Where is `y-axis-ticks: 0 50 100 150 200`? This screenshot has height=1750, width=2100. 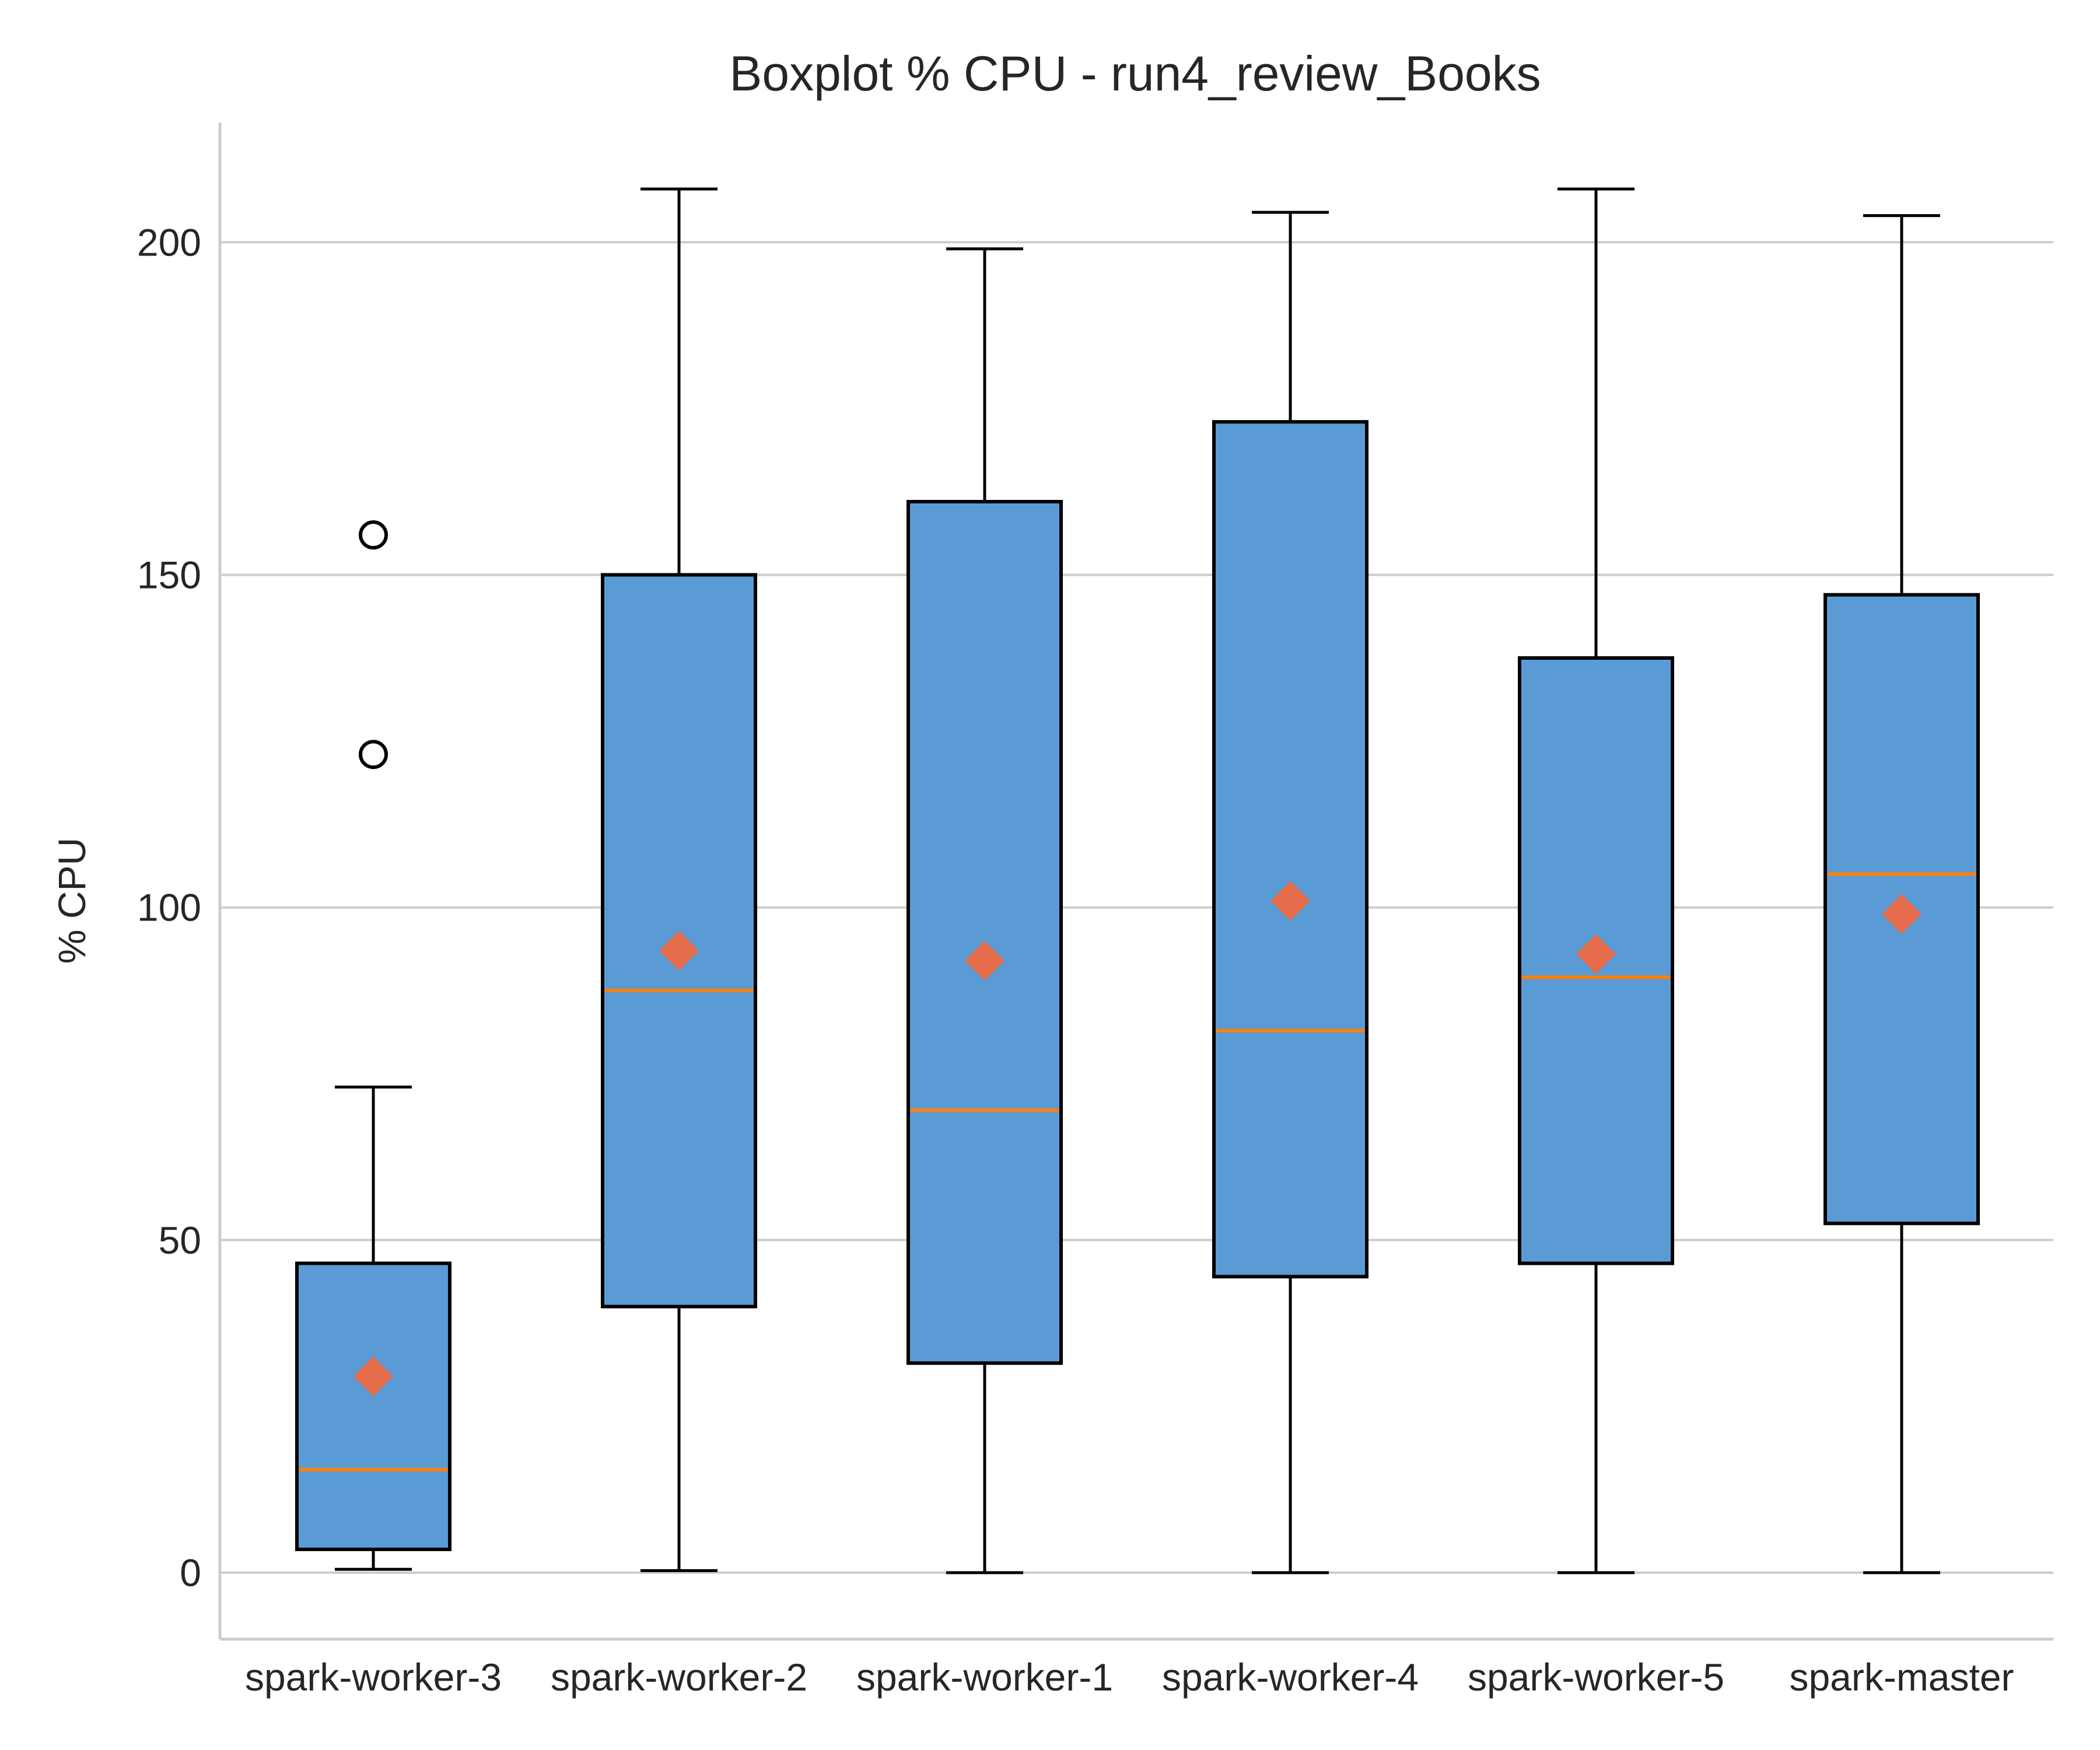 y-axis-ticks: 0 50 100 150 200 is located at coordinates (169, 907).